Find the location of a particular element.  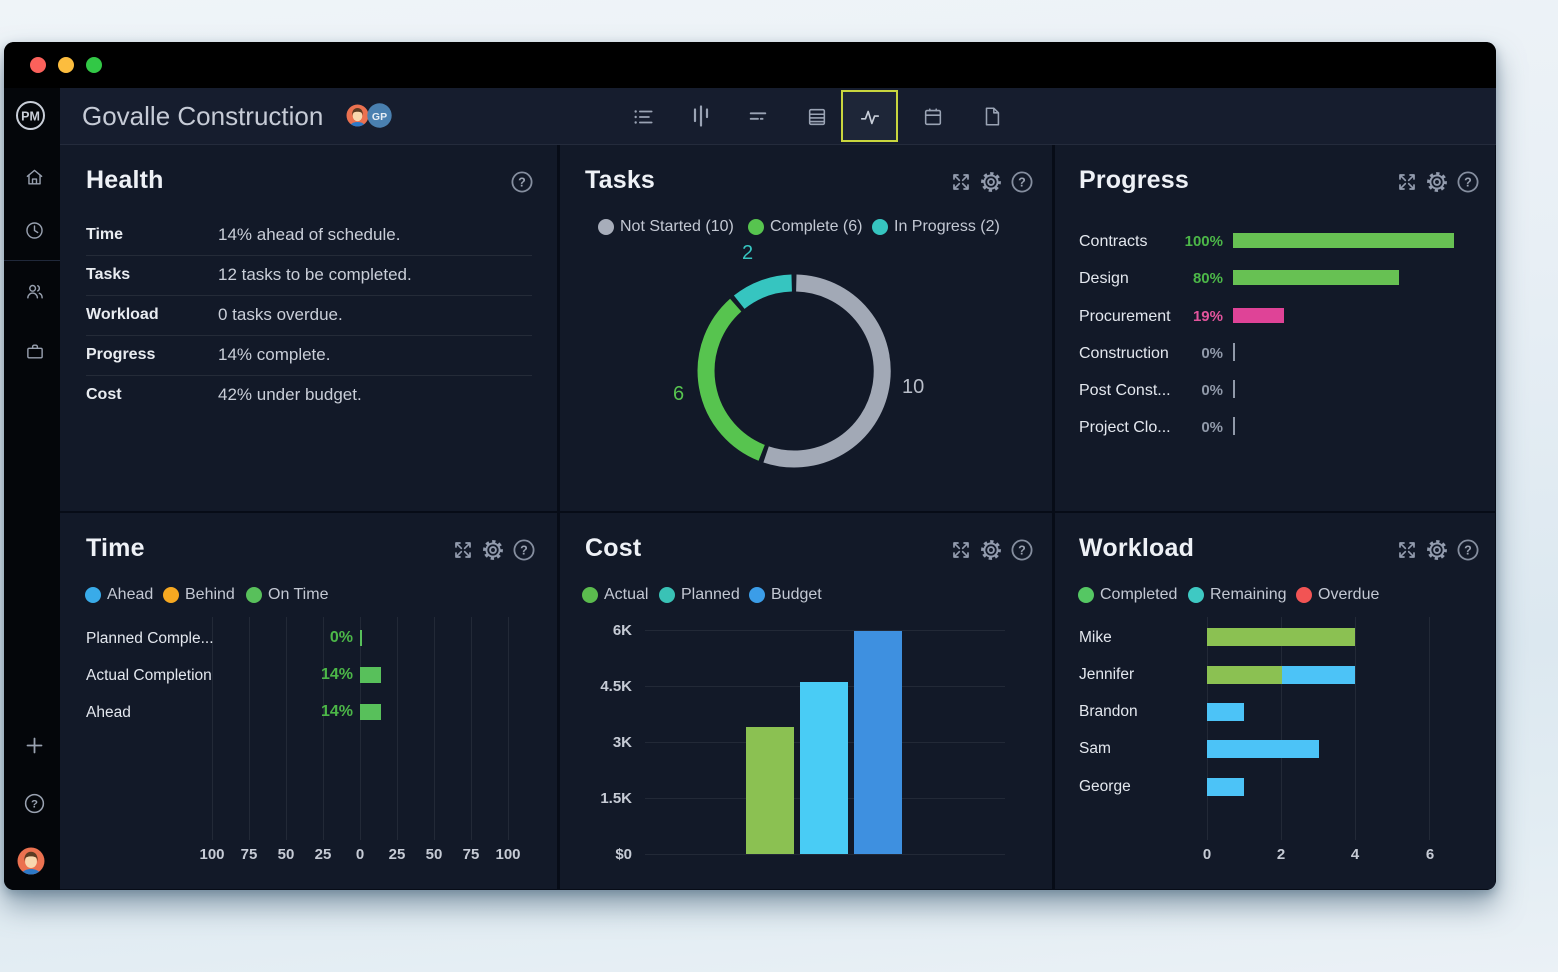

svg-text: GP is located at coordinates (379, 117).